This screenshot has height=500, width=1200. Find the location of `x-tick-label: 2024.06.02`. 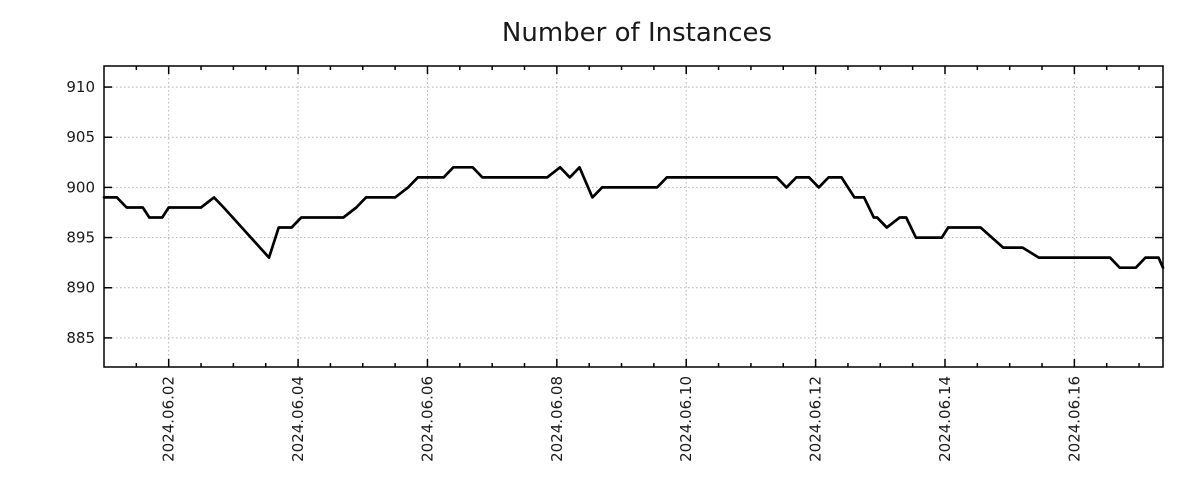

x-tick-label: 2024.06.02 is located at coordinates (169, 419).